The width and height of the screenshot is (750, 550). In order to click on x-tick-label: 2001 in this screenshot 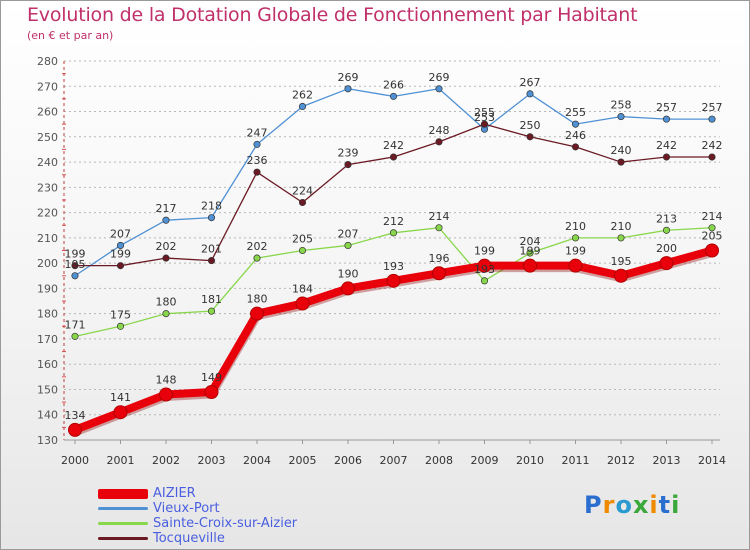, I will do `click(121, 460)`.